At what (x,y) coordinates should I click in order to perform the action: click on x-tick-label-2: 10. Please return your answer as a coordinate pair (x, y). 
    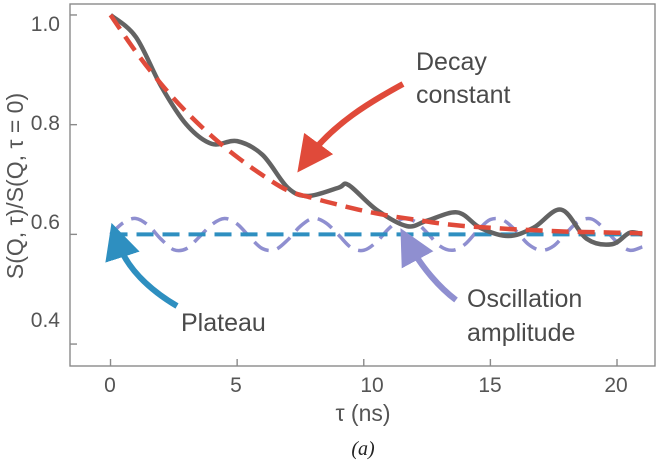
    Looking at the image, I should click on (371, 385).